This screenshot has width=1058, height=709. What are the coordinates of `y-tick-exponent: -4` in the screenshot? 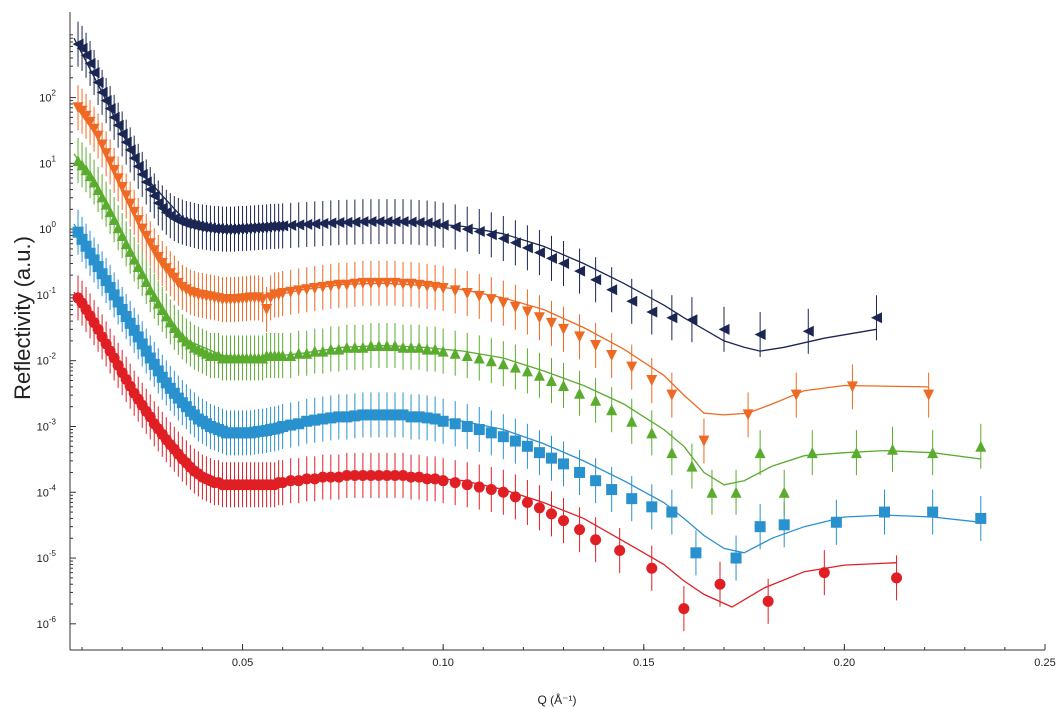 It's located at (53, 487).